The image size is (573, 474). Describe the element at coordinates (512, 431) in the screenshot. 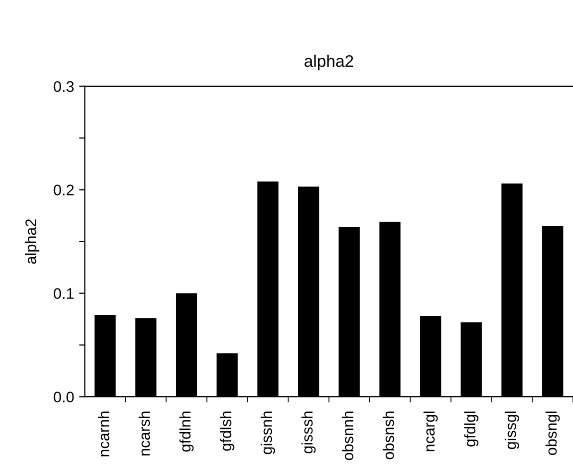

I see `x-tick-label: gissgl` at that location.